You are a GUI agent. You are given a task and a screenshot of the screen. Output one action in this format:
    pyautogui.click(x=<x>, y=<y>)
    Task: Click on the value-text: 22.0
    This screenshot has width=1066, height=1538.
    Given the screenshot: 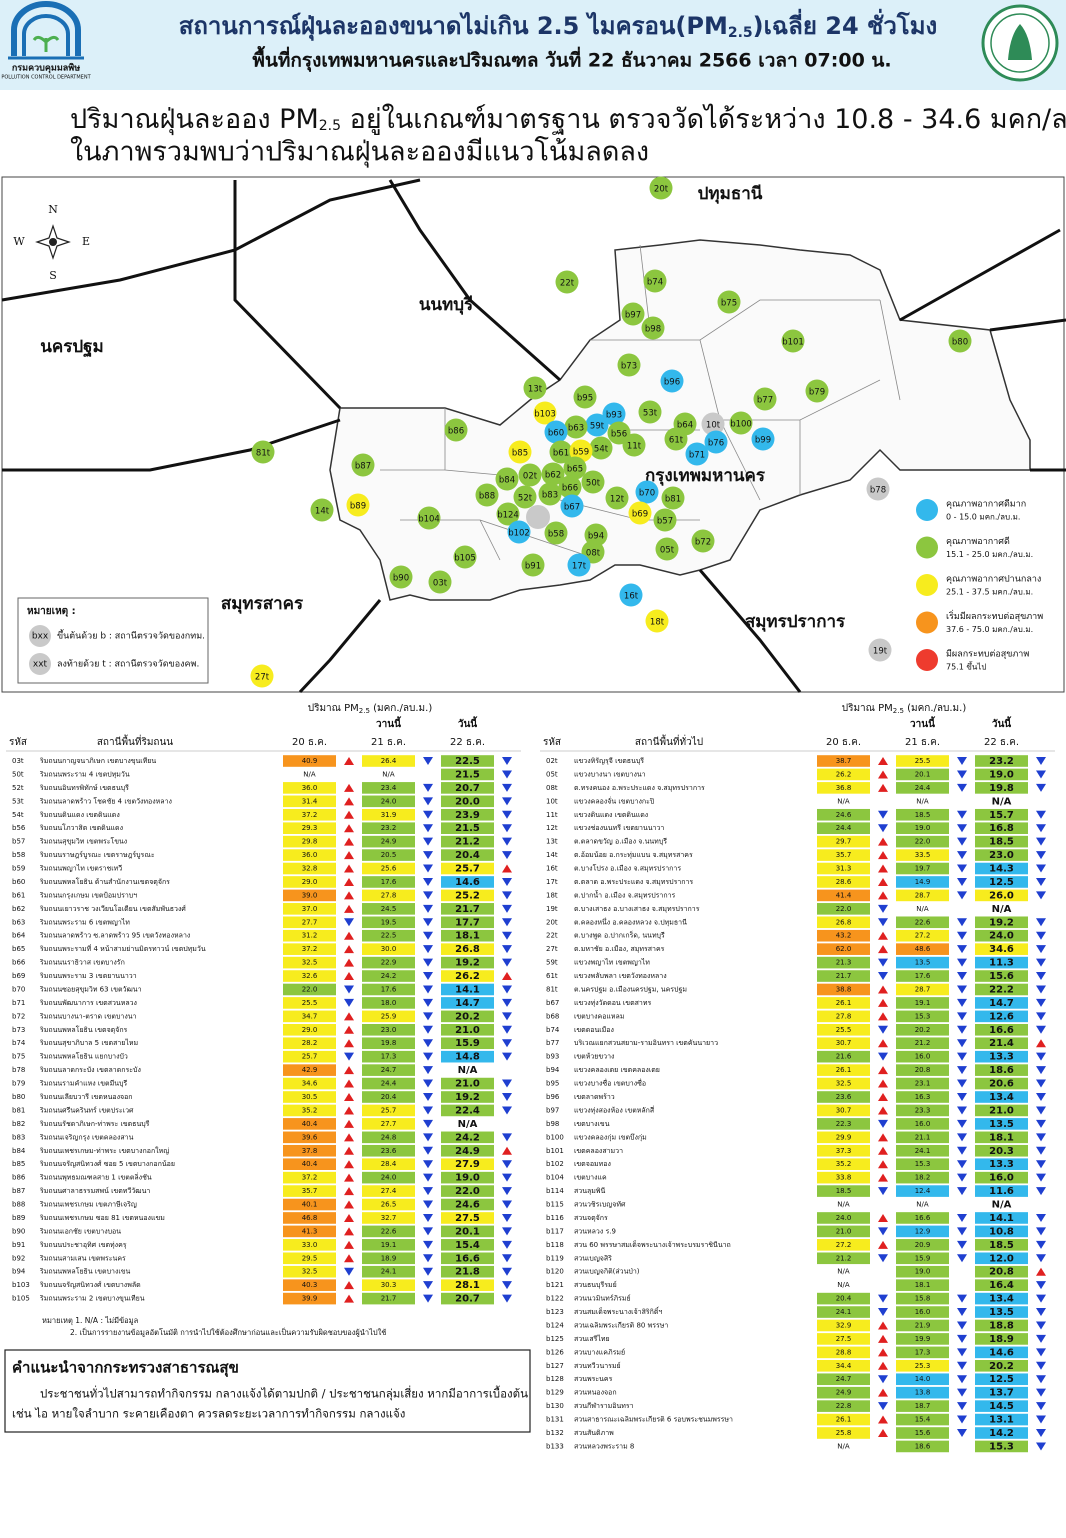 What is the action you would take?
    pyautogui.click(x=923, y=842)
    